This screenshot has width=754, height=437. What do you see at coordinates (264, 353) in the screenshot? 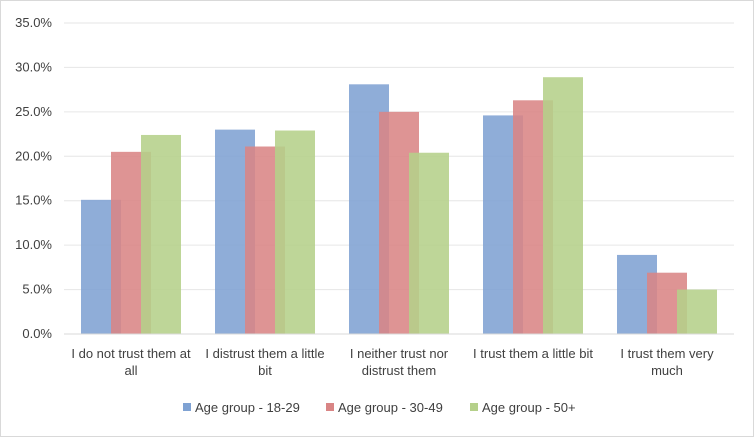
I see `x-category-label: I distrust them a little` at bounding box center [264, 353].